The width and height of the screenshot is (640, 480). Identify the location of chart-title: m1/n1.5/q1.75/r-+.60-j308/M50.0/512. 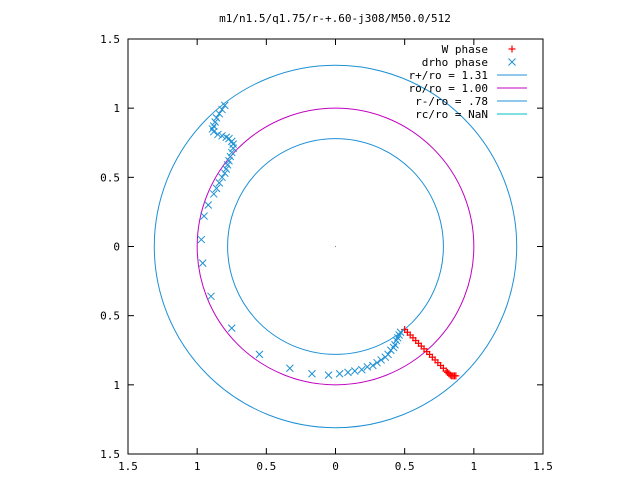
(335, 18).